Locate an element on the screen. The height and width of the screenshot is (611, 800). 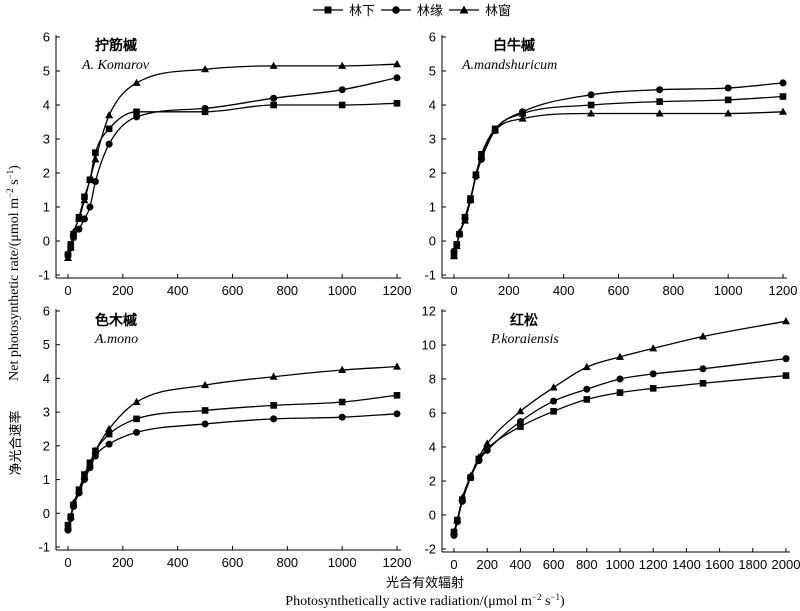
legend-label-gap: 林窗 is located at coordinates (498, 11).